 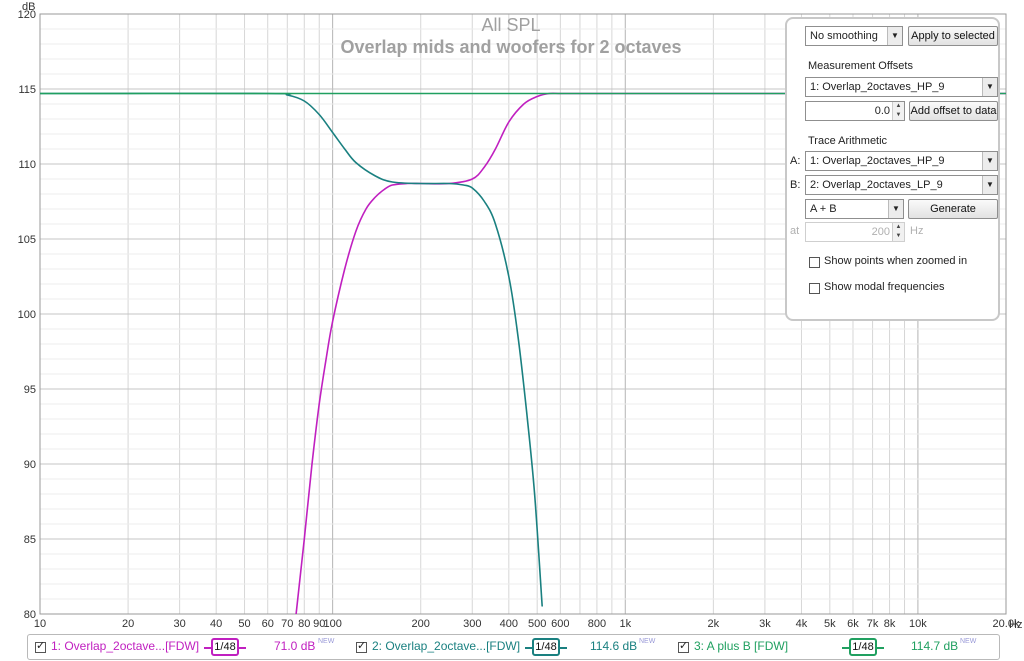 I want to click on chart-subtitle: Overlap mids and woofers for 2 octaves, so click(x=510, y=47).